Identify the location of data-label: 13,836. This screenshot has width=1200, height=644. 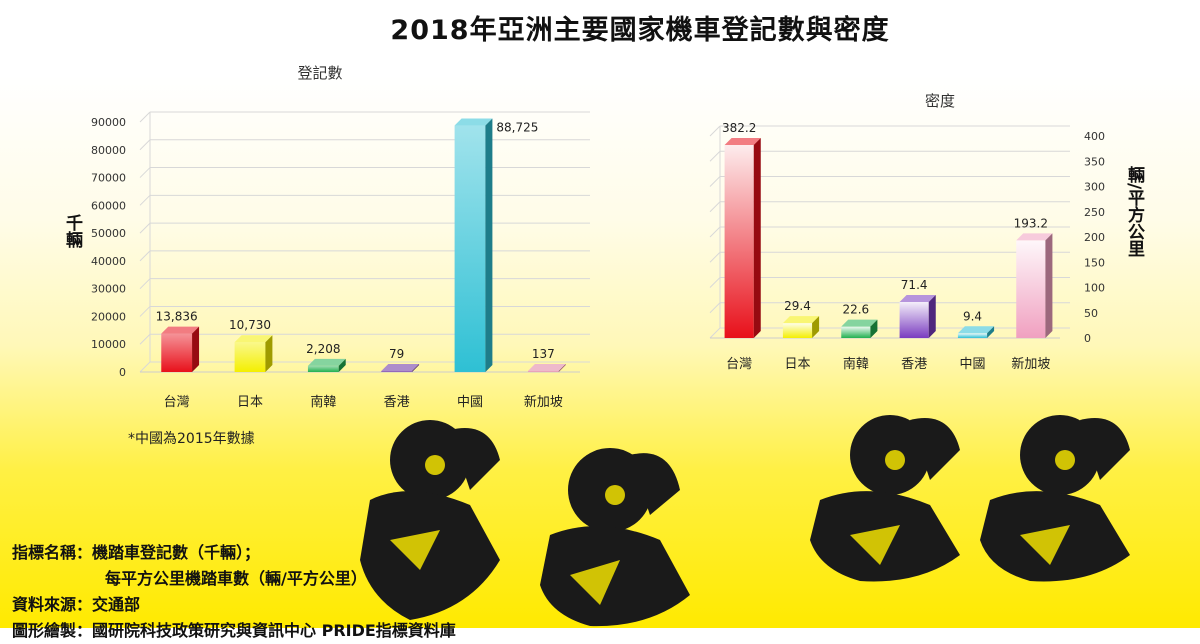
(177, 317).